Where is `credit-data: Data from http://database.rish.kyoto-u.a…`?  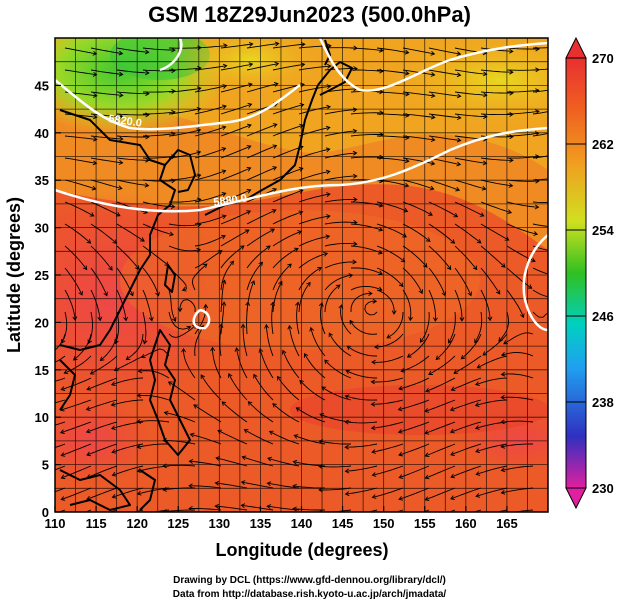 credit-data: Data from http://database.rish.kyoto-u.a… is located at coordinates (309, 594).